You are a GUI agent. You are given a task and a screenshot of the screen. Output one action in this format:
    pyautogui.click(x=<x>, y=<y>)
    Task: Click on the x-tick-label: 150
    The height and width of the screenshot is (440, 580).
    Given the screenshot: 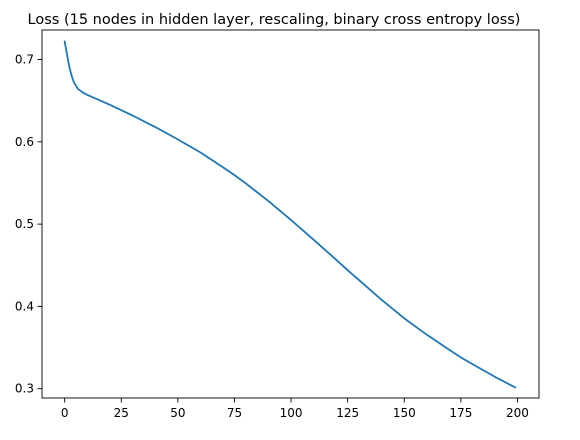 What is the action you would take?
    pyautogui.click(x=404, y=413)
    